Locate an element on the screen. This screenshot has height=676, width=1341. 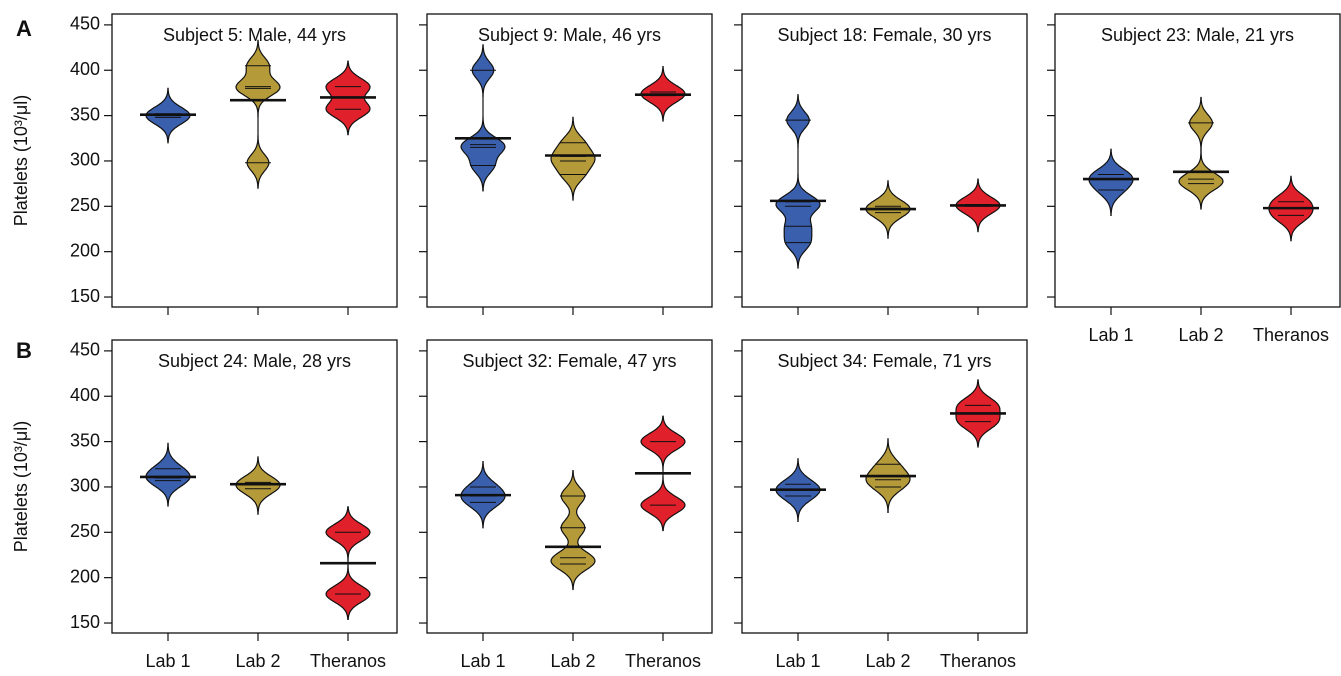
panel-title: Subject 34: Female, 71 yrs is located at coordinates (884, 361).